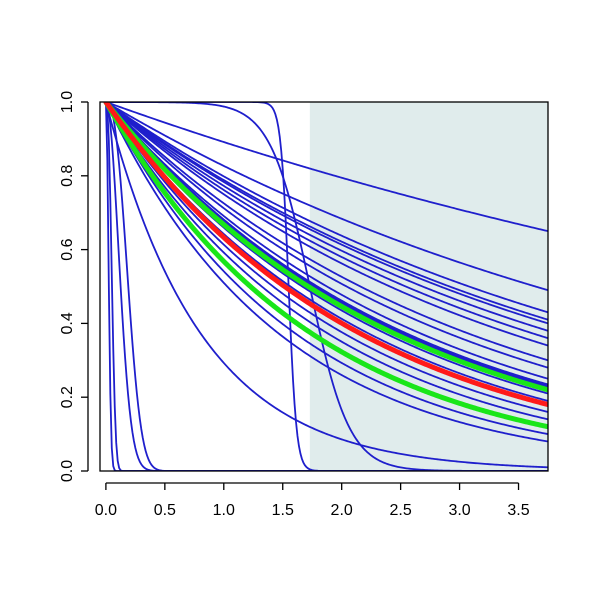  What do you see at coordinates (67, 102) in the screenshot?
I see `y-tick-label: 1.0` at bounding box center [67, 102].